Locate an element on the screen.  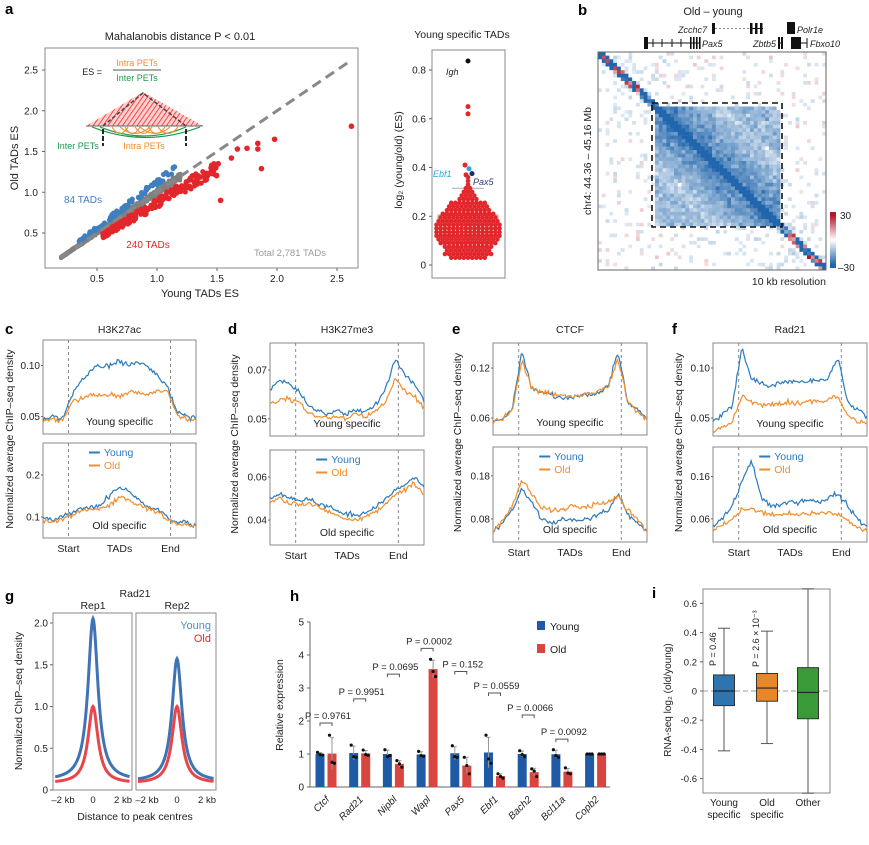
gene-label-ebf1: Ebf1 is located at coordinates (442, 174).